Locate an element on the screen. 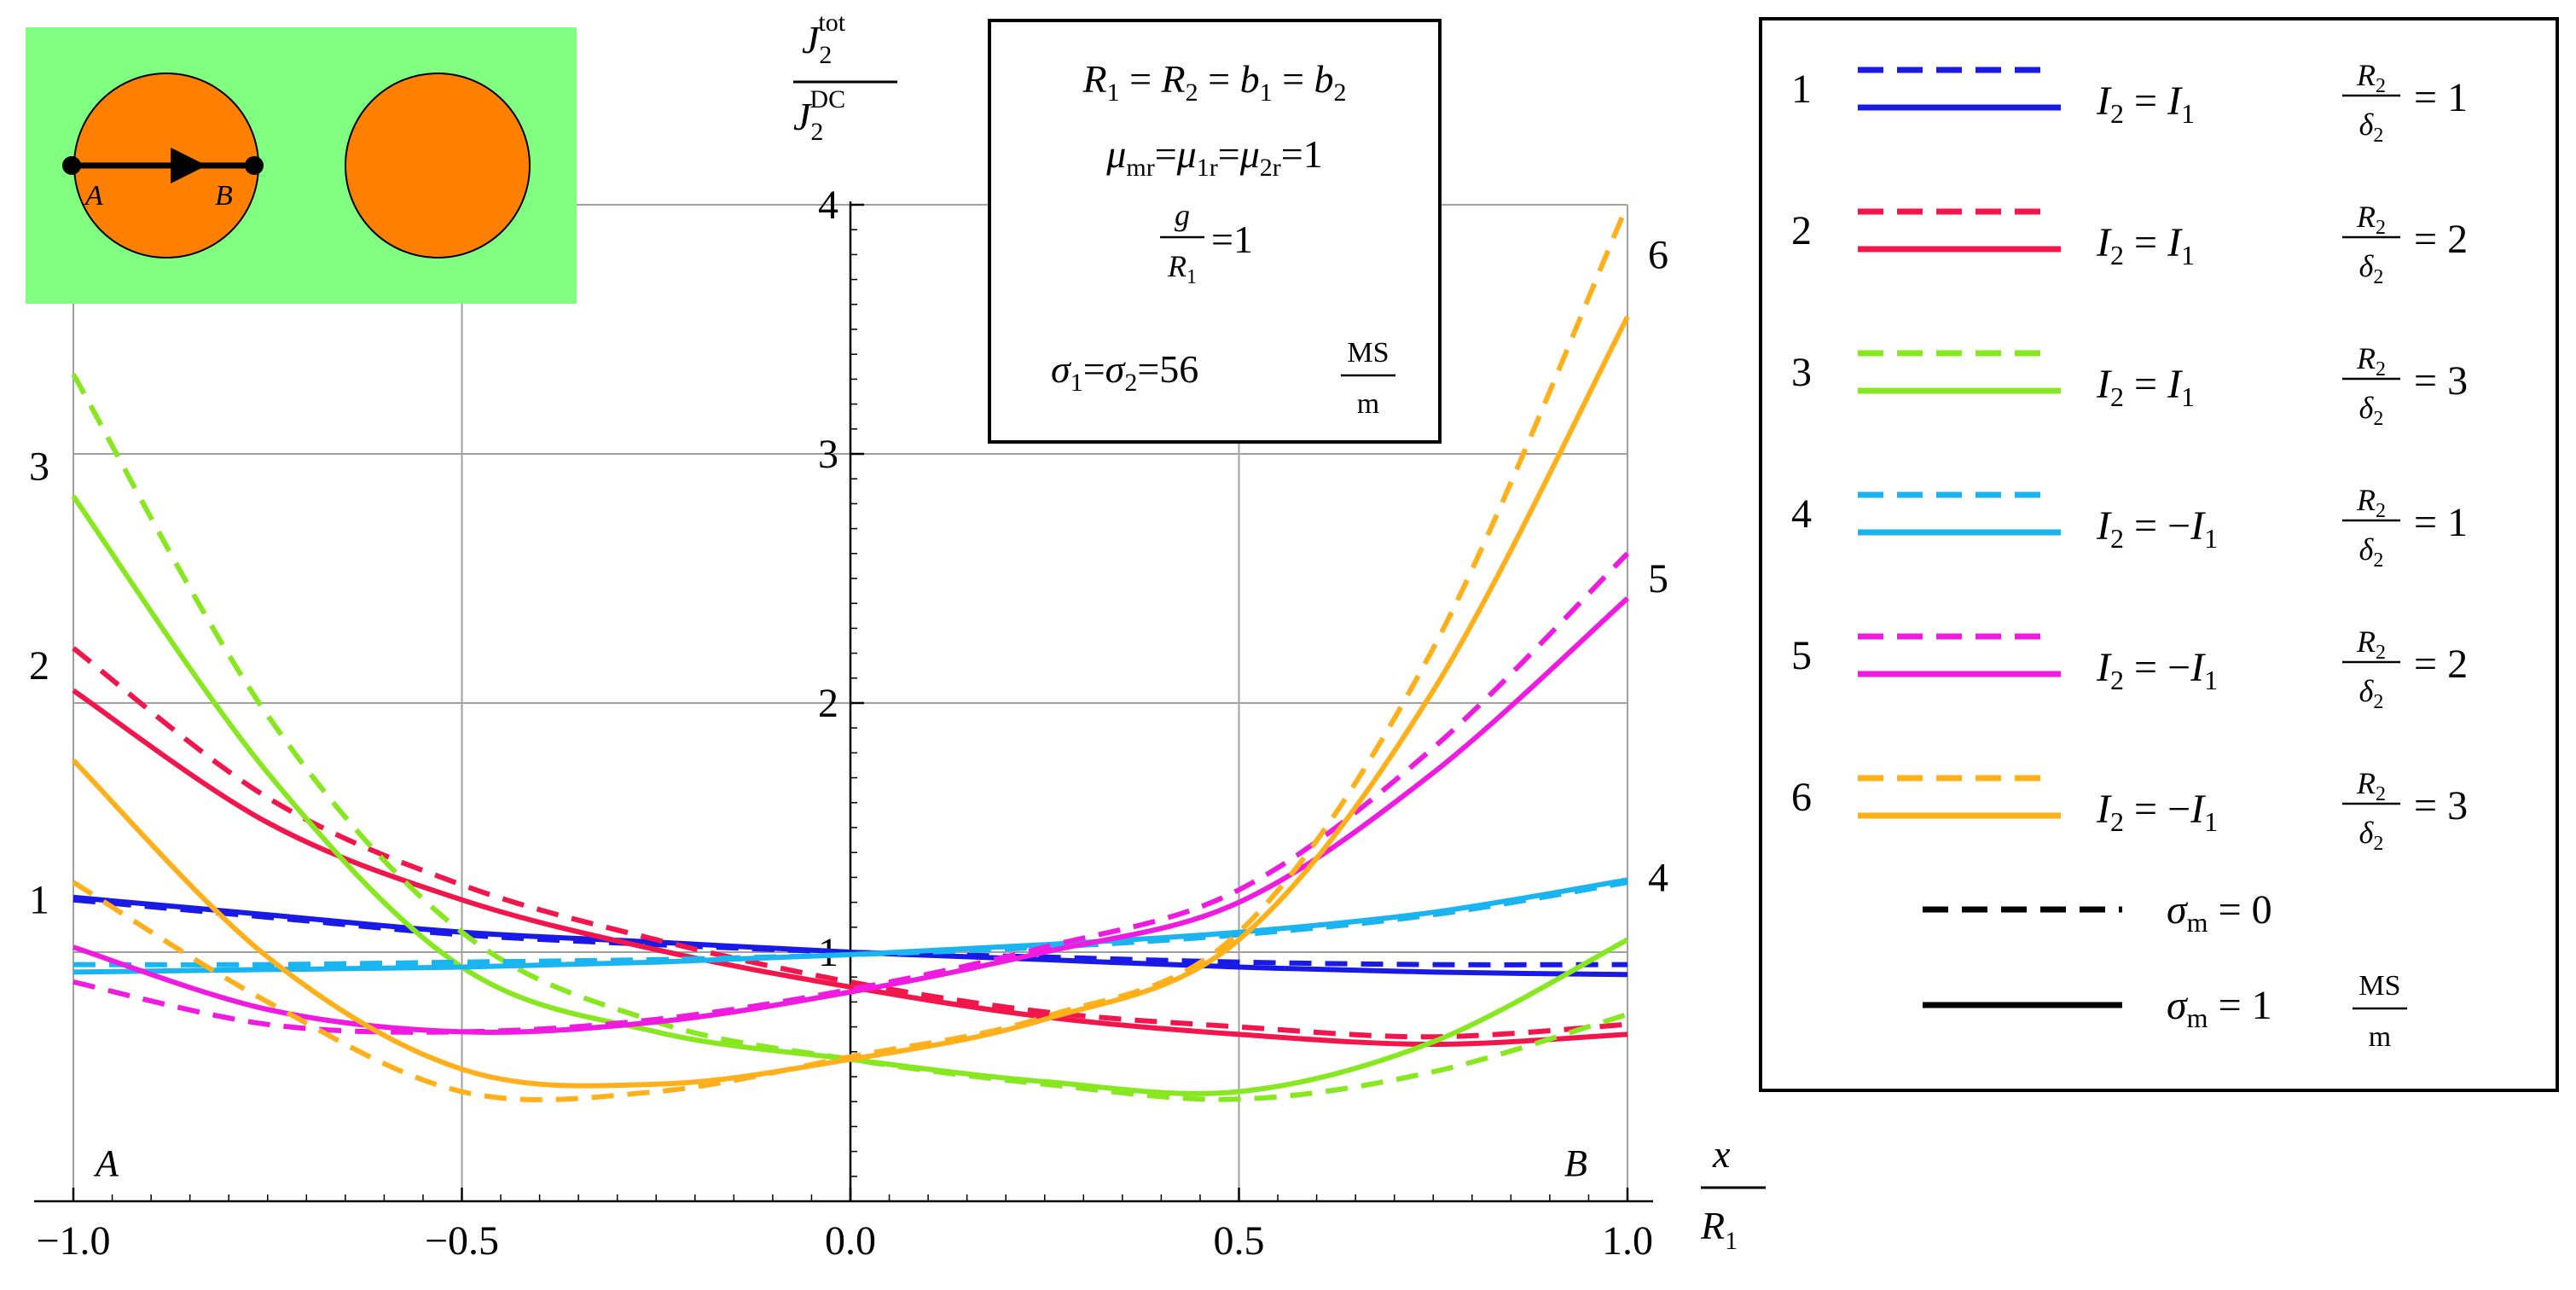  x-tick-label: 1.0 is located at coordinates (1627, 1241).